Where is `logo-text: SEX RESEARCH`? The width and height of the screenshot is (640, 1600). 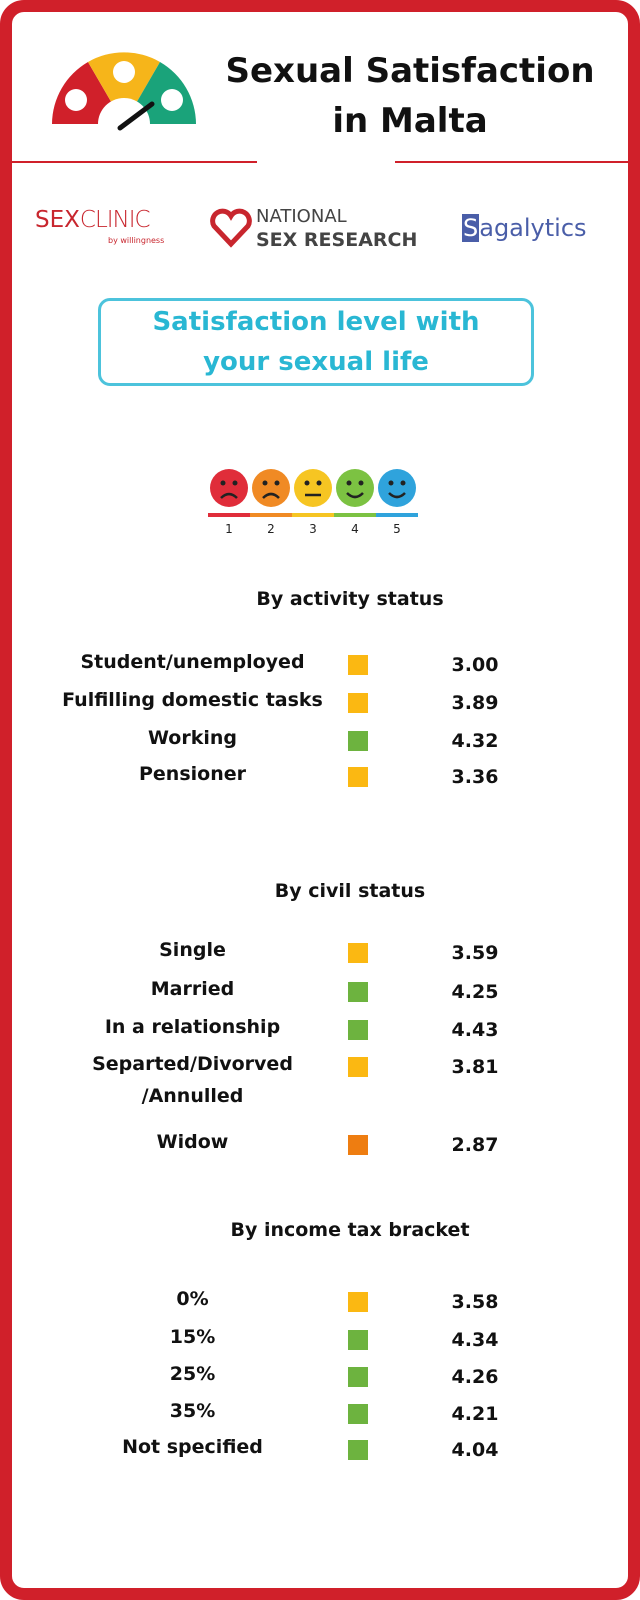 logo-text: SEX RESEARCH is located at coordinates (337, 240).